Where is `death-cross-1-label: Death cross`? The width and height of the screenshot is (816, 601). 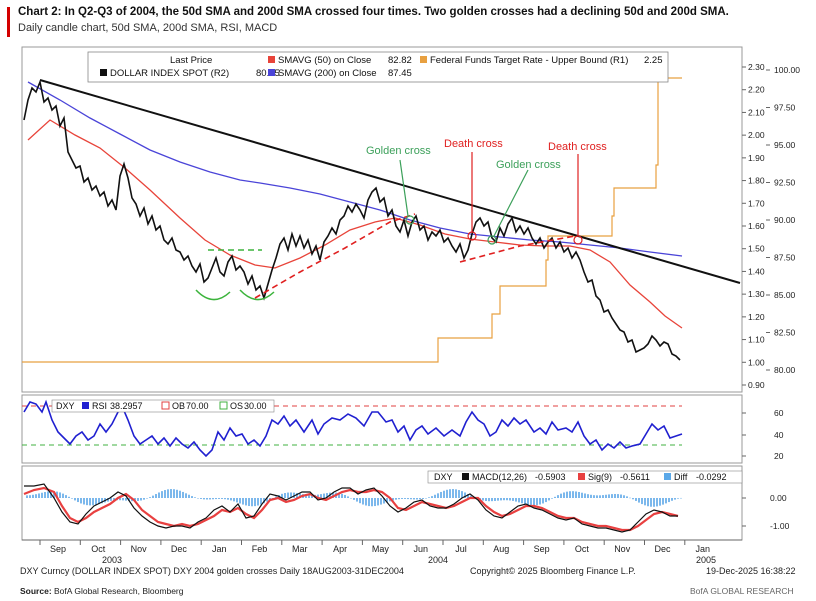
death-cross-1-label: Death cross is located at coordinates (473, 144).